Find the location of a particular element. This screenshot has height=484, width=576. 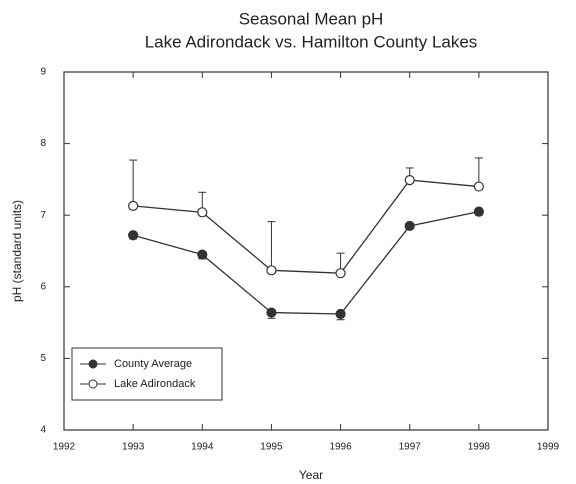

y-tick-label: 9 is located at coordinates (43, 72).